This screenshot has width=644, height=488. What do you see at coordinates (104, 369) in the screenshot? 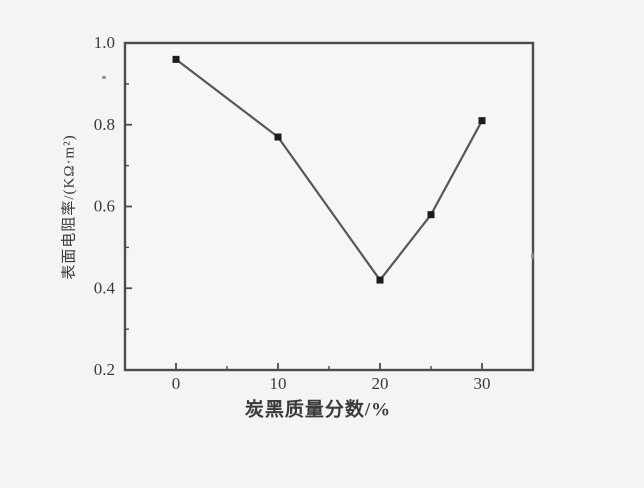
I see `y-tick-label: 0.2` at bounding box center [104, 369].